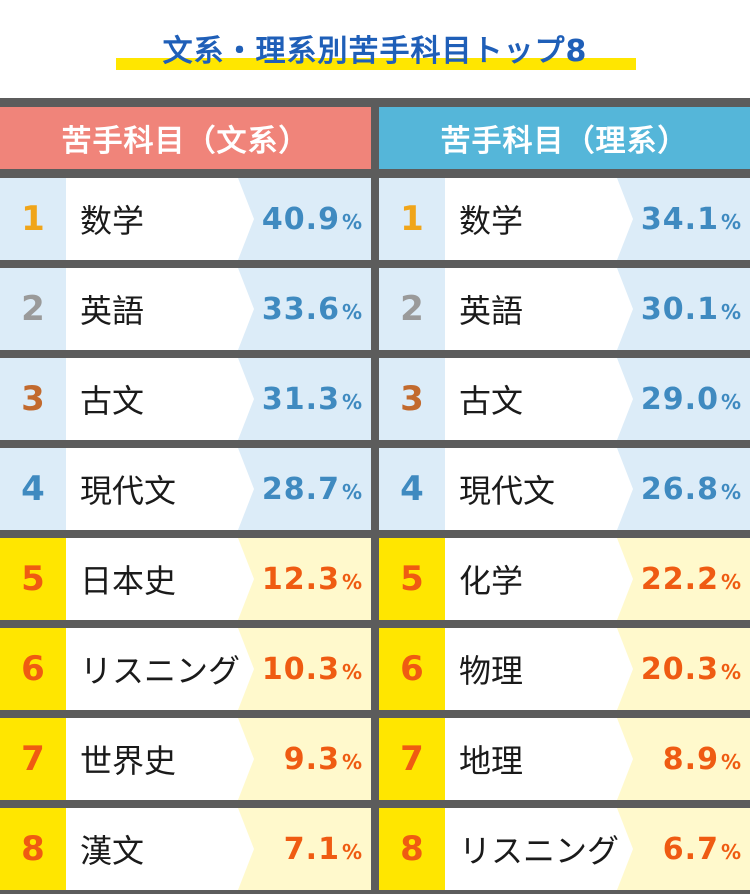  Describe the element at coordinates (300, 669) in the screenshot. I see `percentage-number: 10.3` at that location.